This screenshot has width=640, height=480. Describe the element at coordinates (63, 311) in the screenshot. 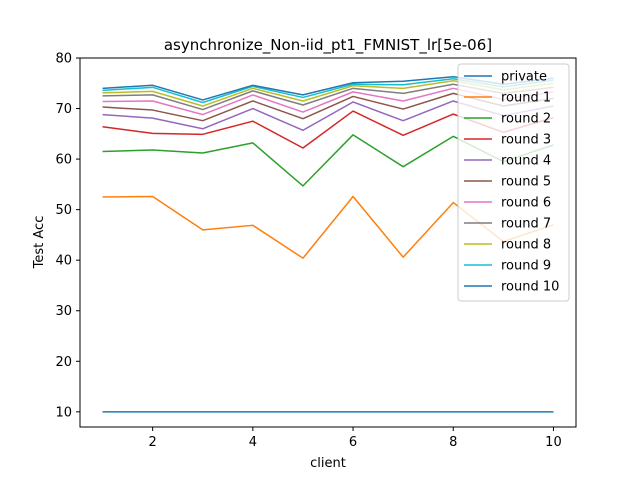

I see `y-tick-label: 30` at that location.